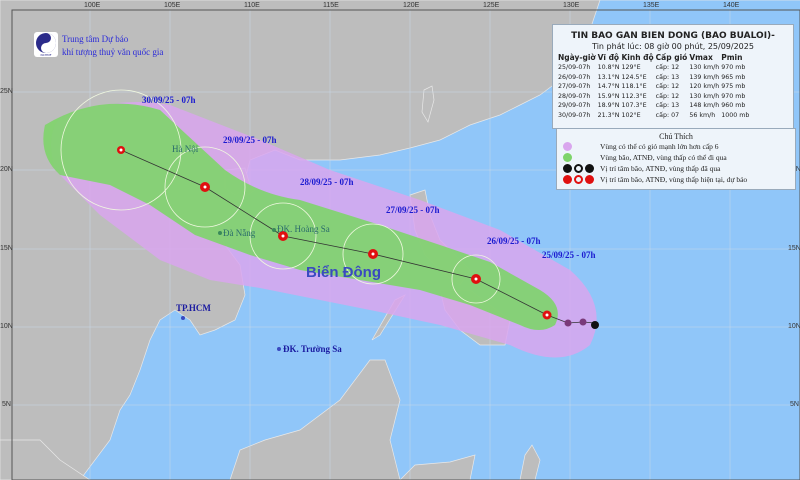  I want to click on legend-label: Vùng có thể có gió mạnh lớn hơn cấp 6, so click(659, 146).